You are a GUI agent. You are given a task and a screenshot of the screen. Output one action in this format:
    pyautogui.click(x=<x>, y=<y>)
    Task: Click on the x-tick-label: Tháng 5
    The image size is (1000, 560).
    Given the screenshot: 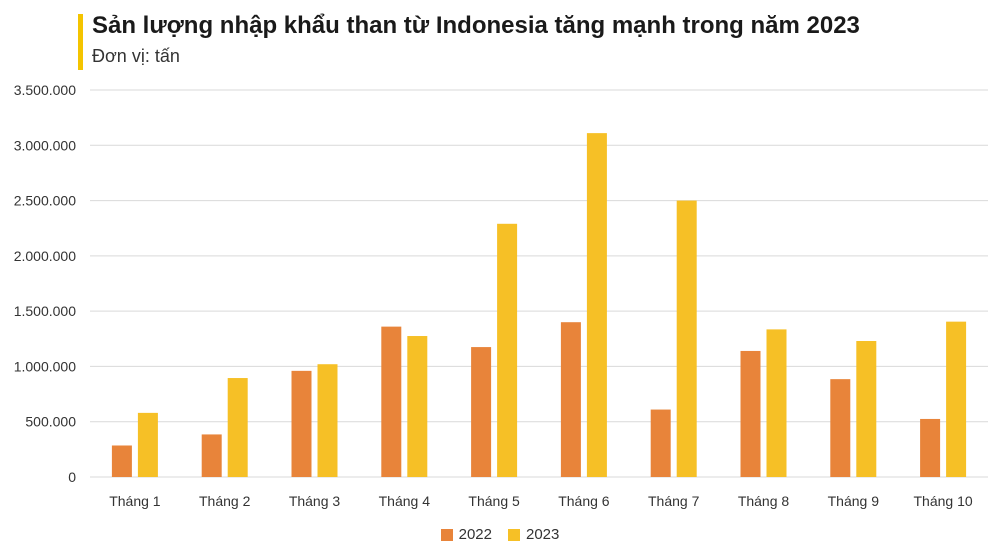 What is the action you would take?
    pyautogui.click(x=494, y=501)
    